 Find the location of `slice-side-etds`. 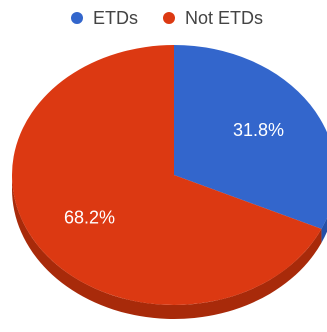

slice-side-etds is located at coordinates (324, 230).